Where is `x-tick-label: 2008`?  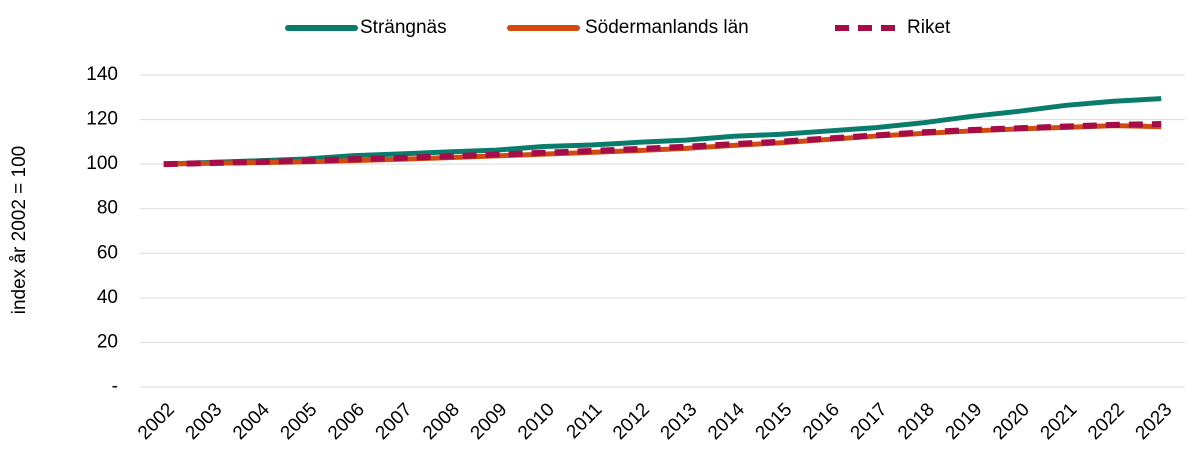 x-tick-label: 2008 is located at coordinates (441, 421).